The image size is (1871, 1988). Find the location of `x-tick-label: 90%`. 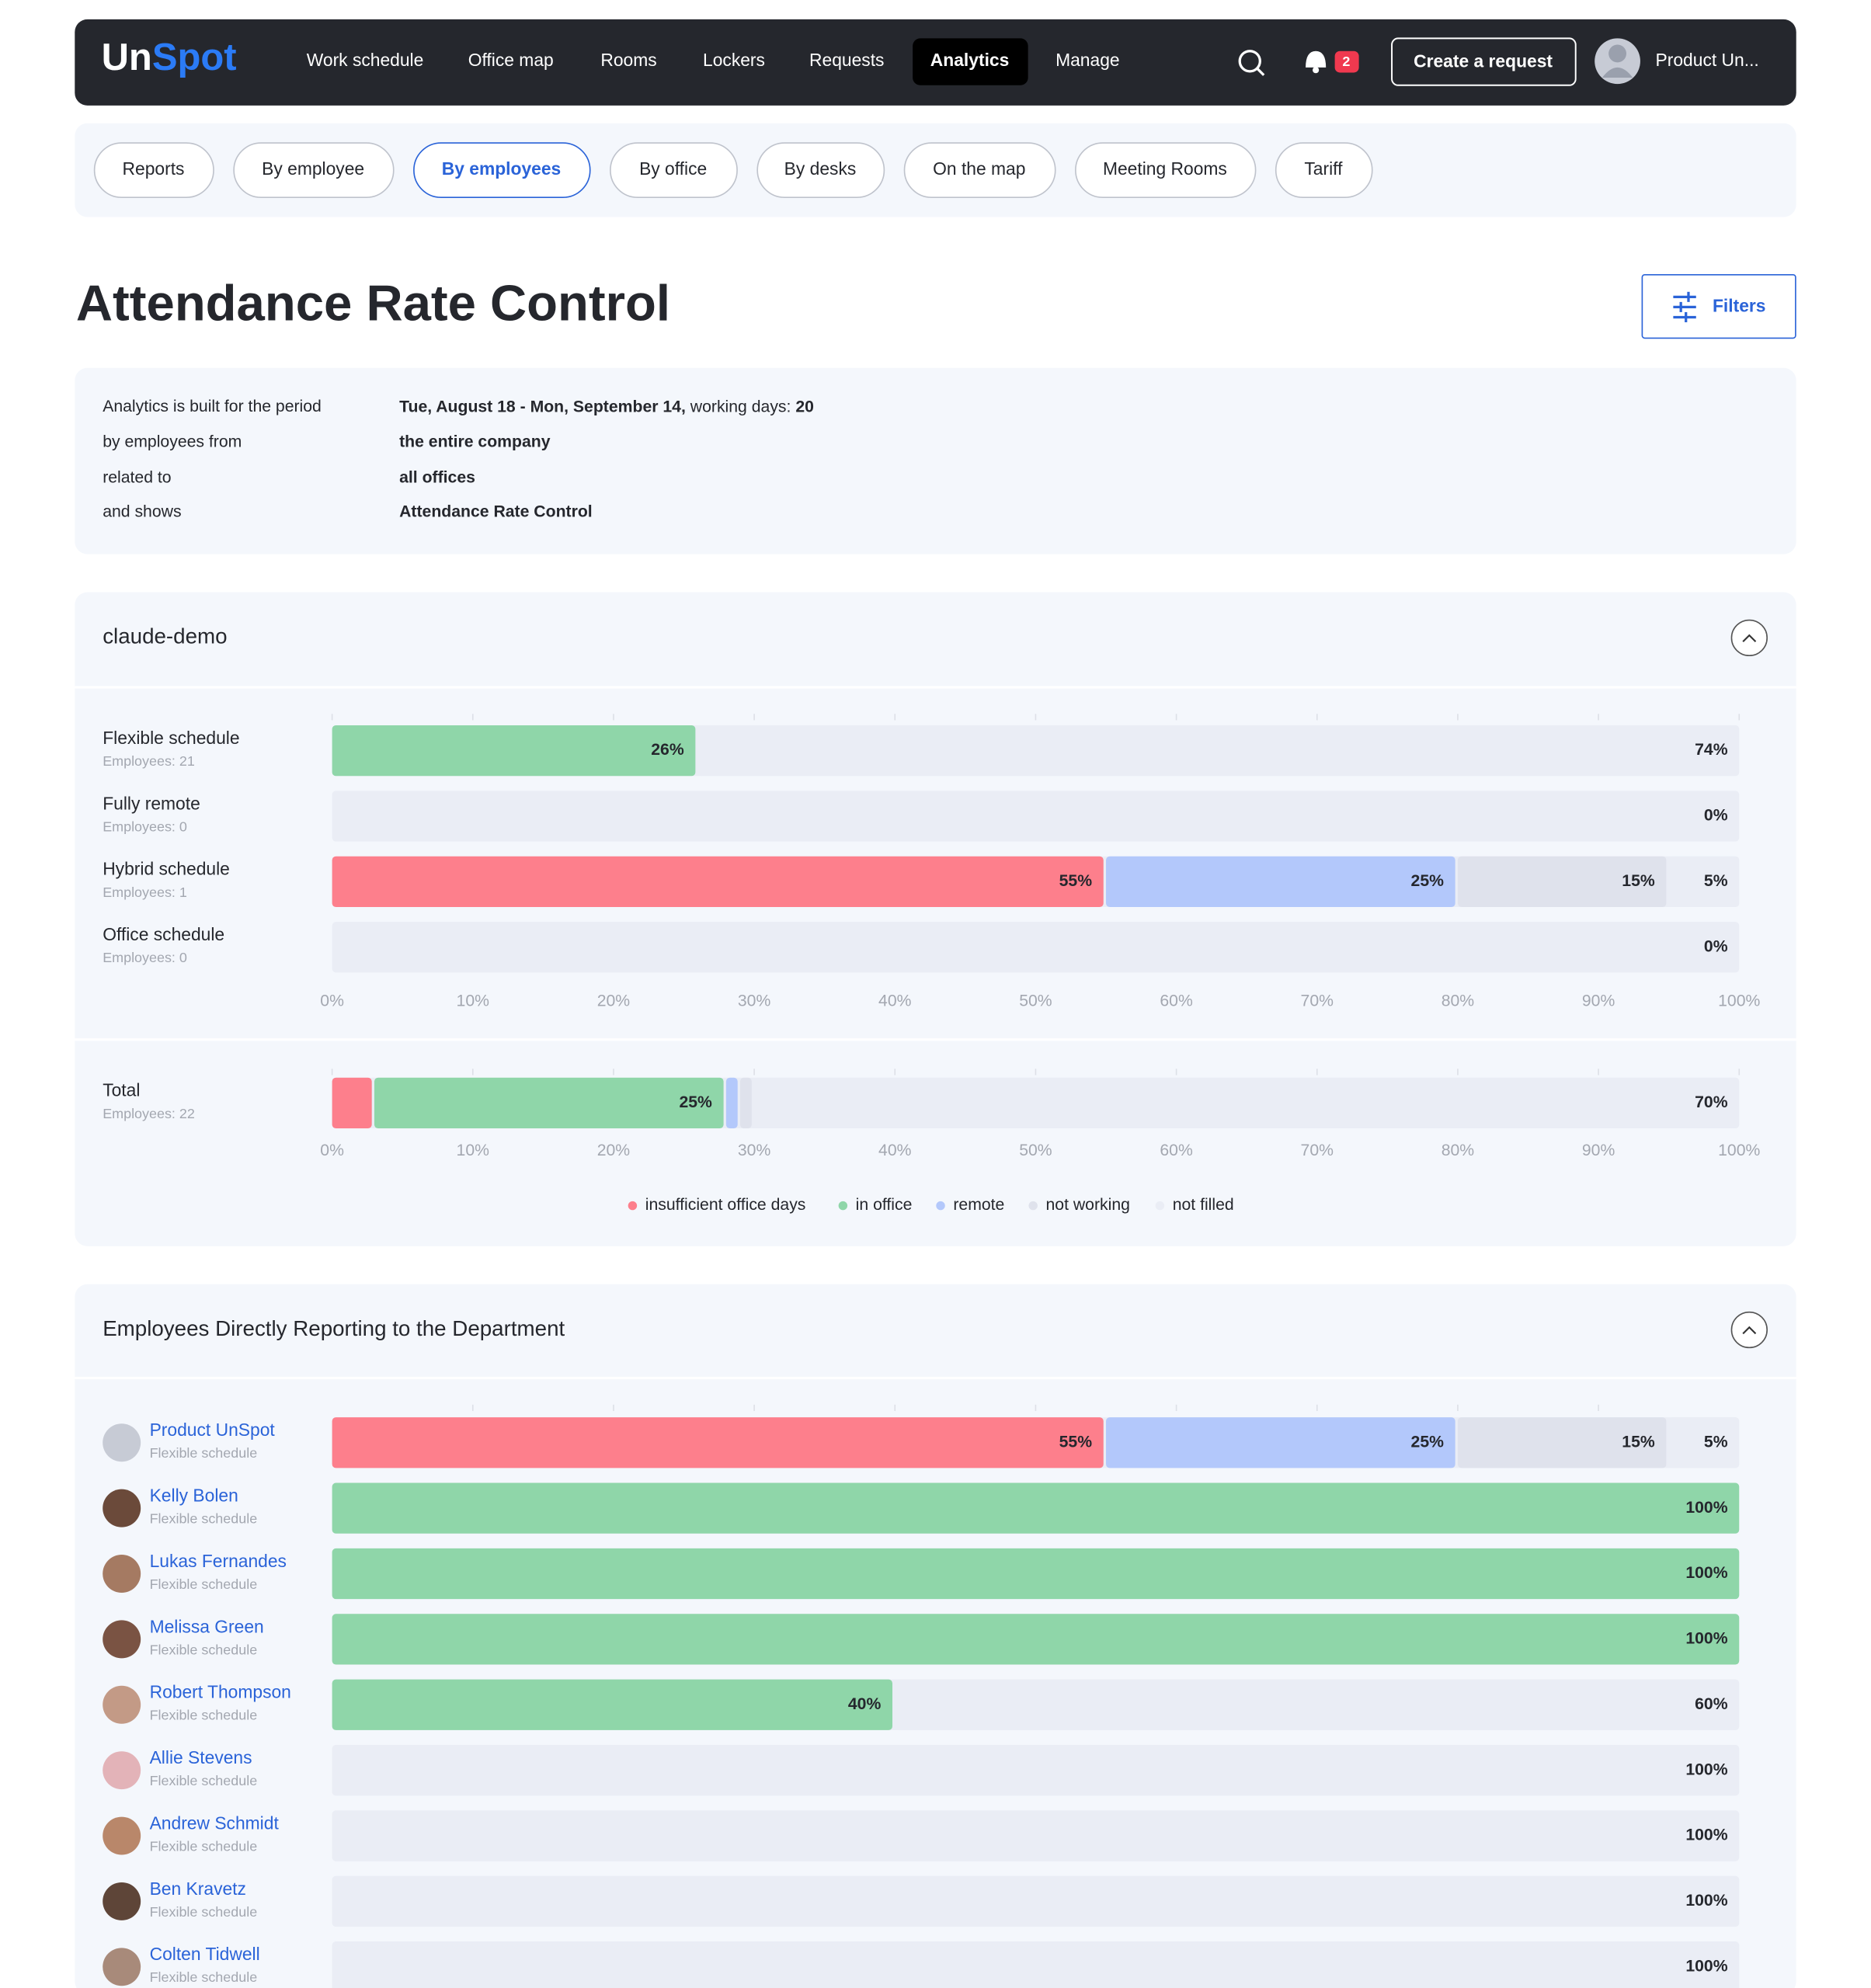

x-tick-label: 90% is located at coordinates (1599, 1150).